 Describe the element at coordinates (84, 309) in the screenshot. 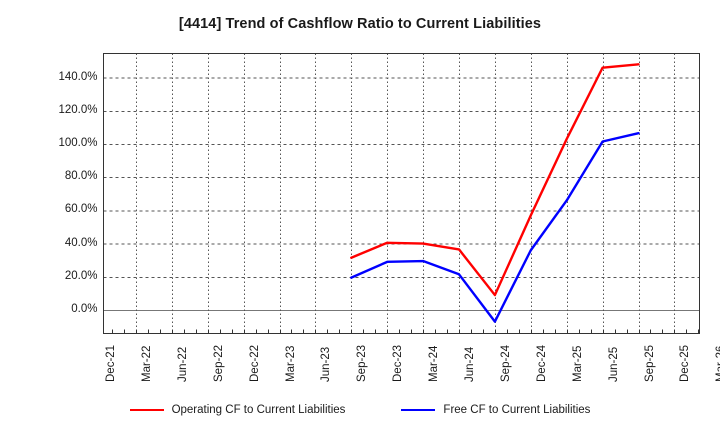

I see `y-axis-tick-label: 0.0%` at that location.